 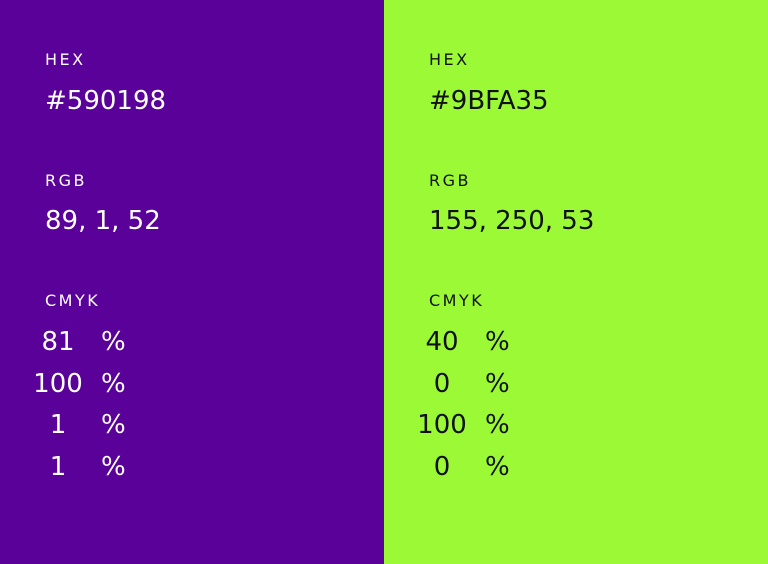 What do you see at coordinates (489, 101) in the screenshot?
I see `hex-value: #9BFA35` at bounding box center [489, 101].